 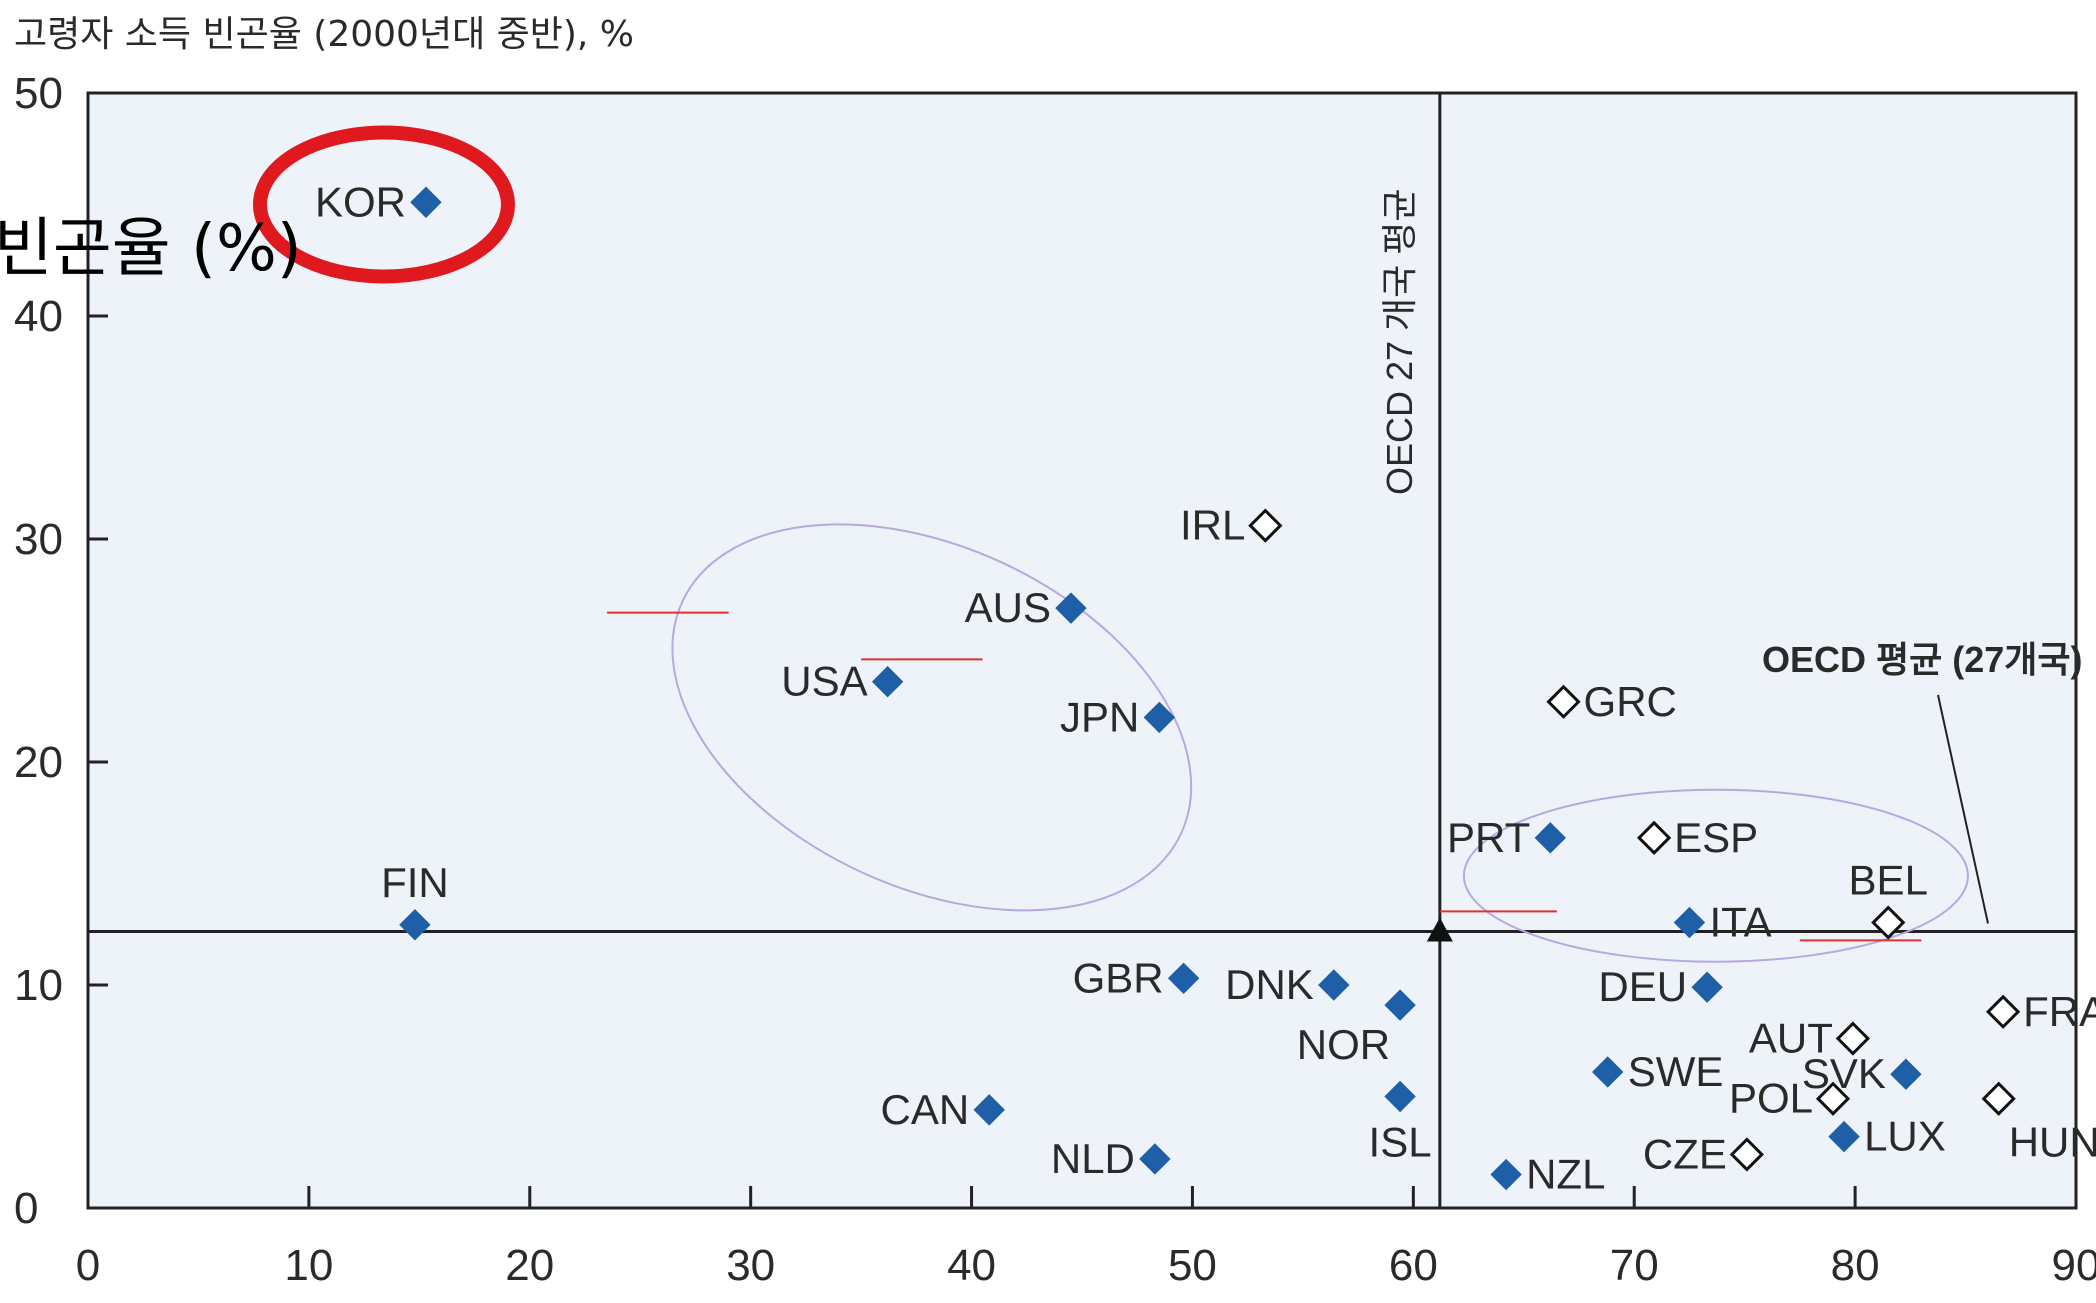 I want to click on point-label-usa: USA, so click(x=824, y=681).